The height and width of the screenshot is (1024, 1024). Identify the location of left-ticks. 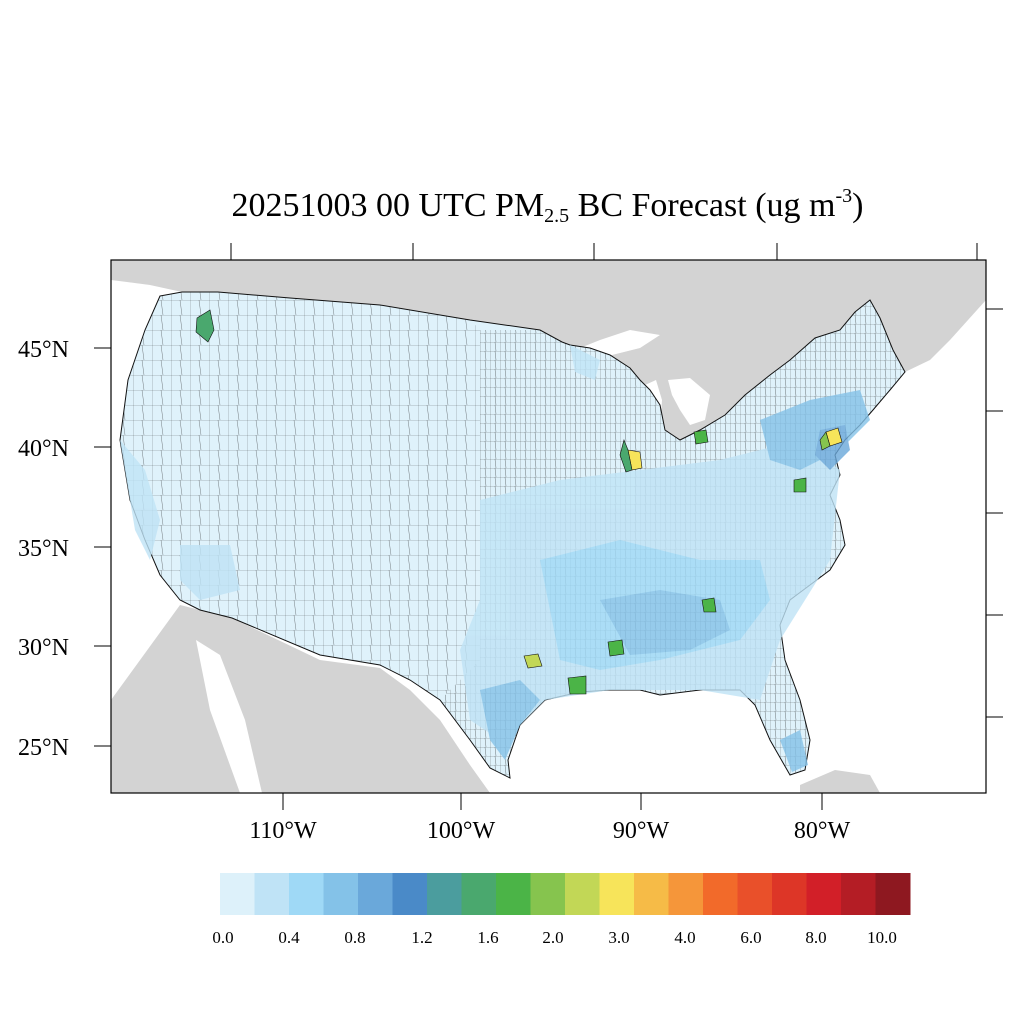
(102, 547).